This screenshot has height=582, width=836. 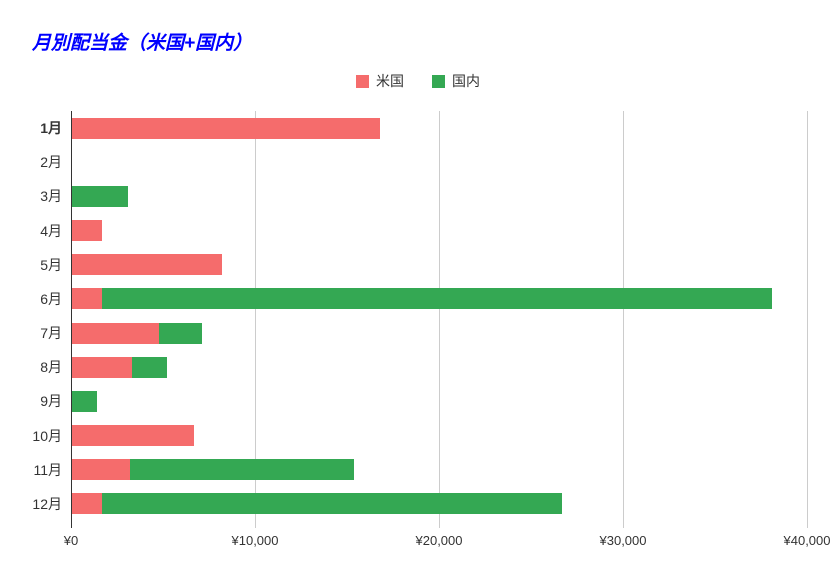 What do you see at coordinates (439, 540) in the screenshot?
I see `x-tick-label-20000: ¥20,000` at bounding box center [439, 540].